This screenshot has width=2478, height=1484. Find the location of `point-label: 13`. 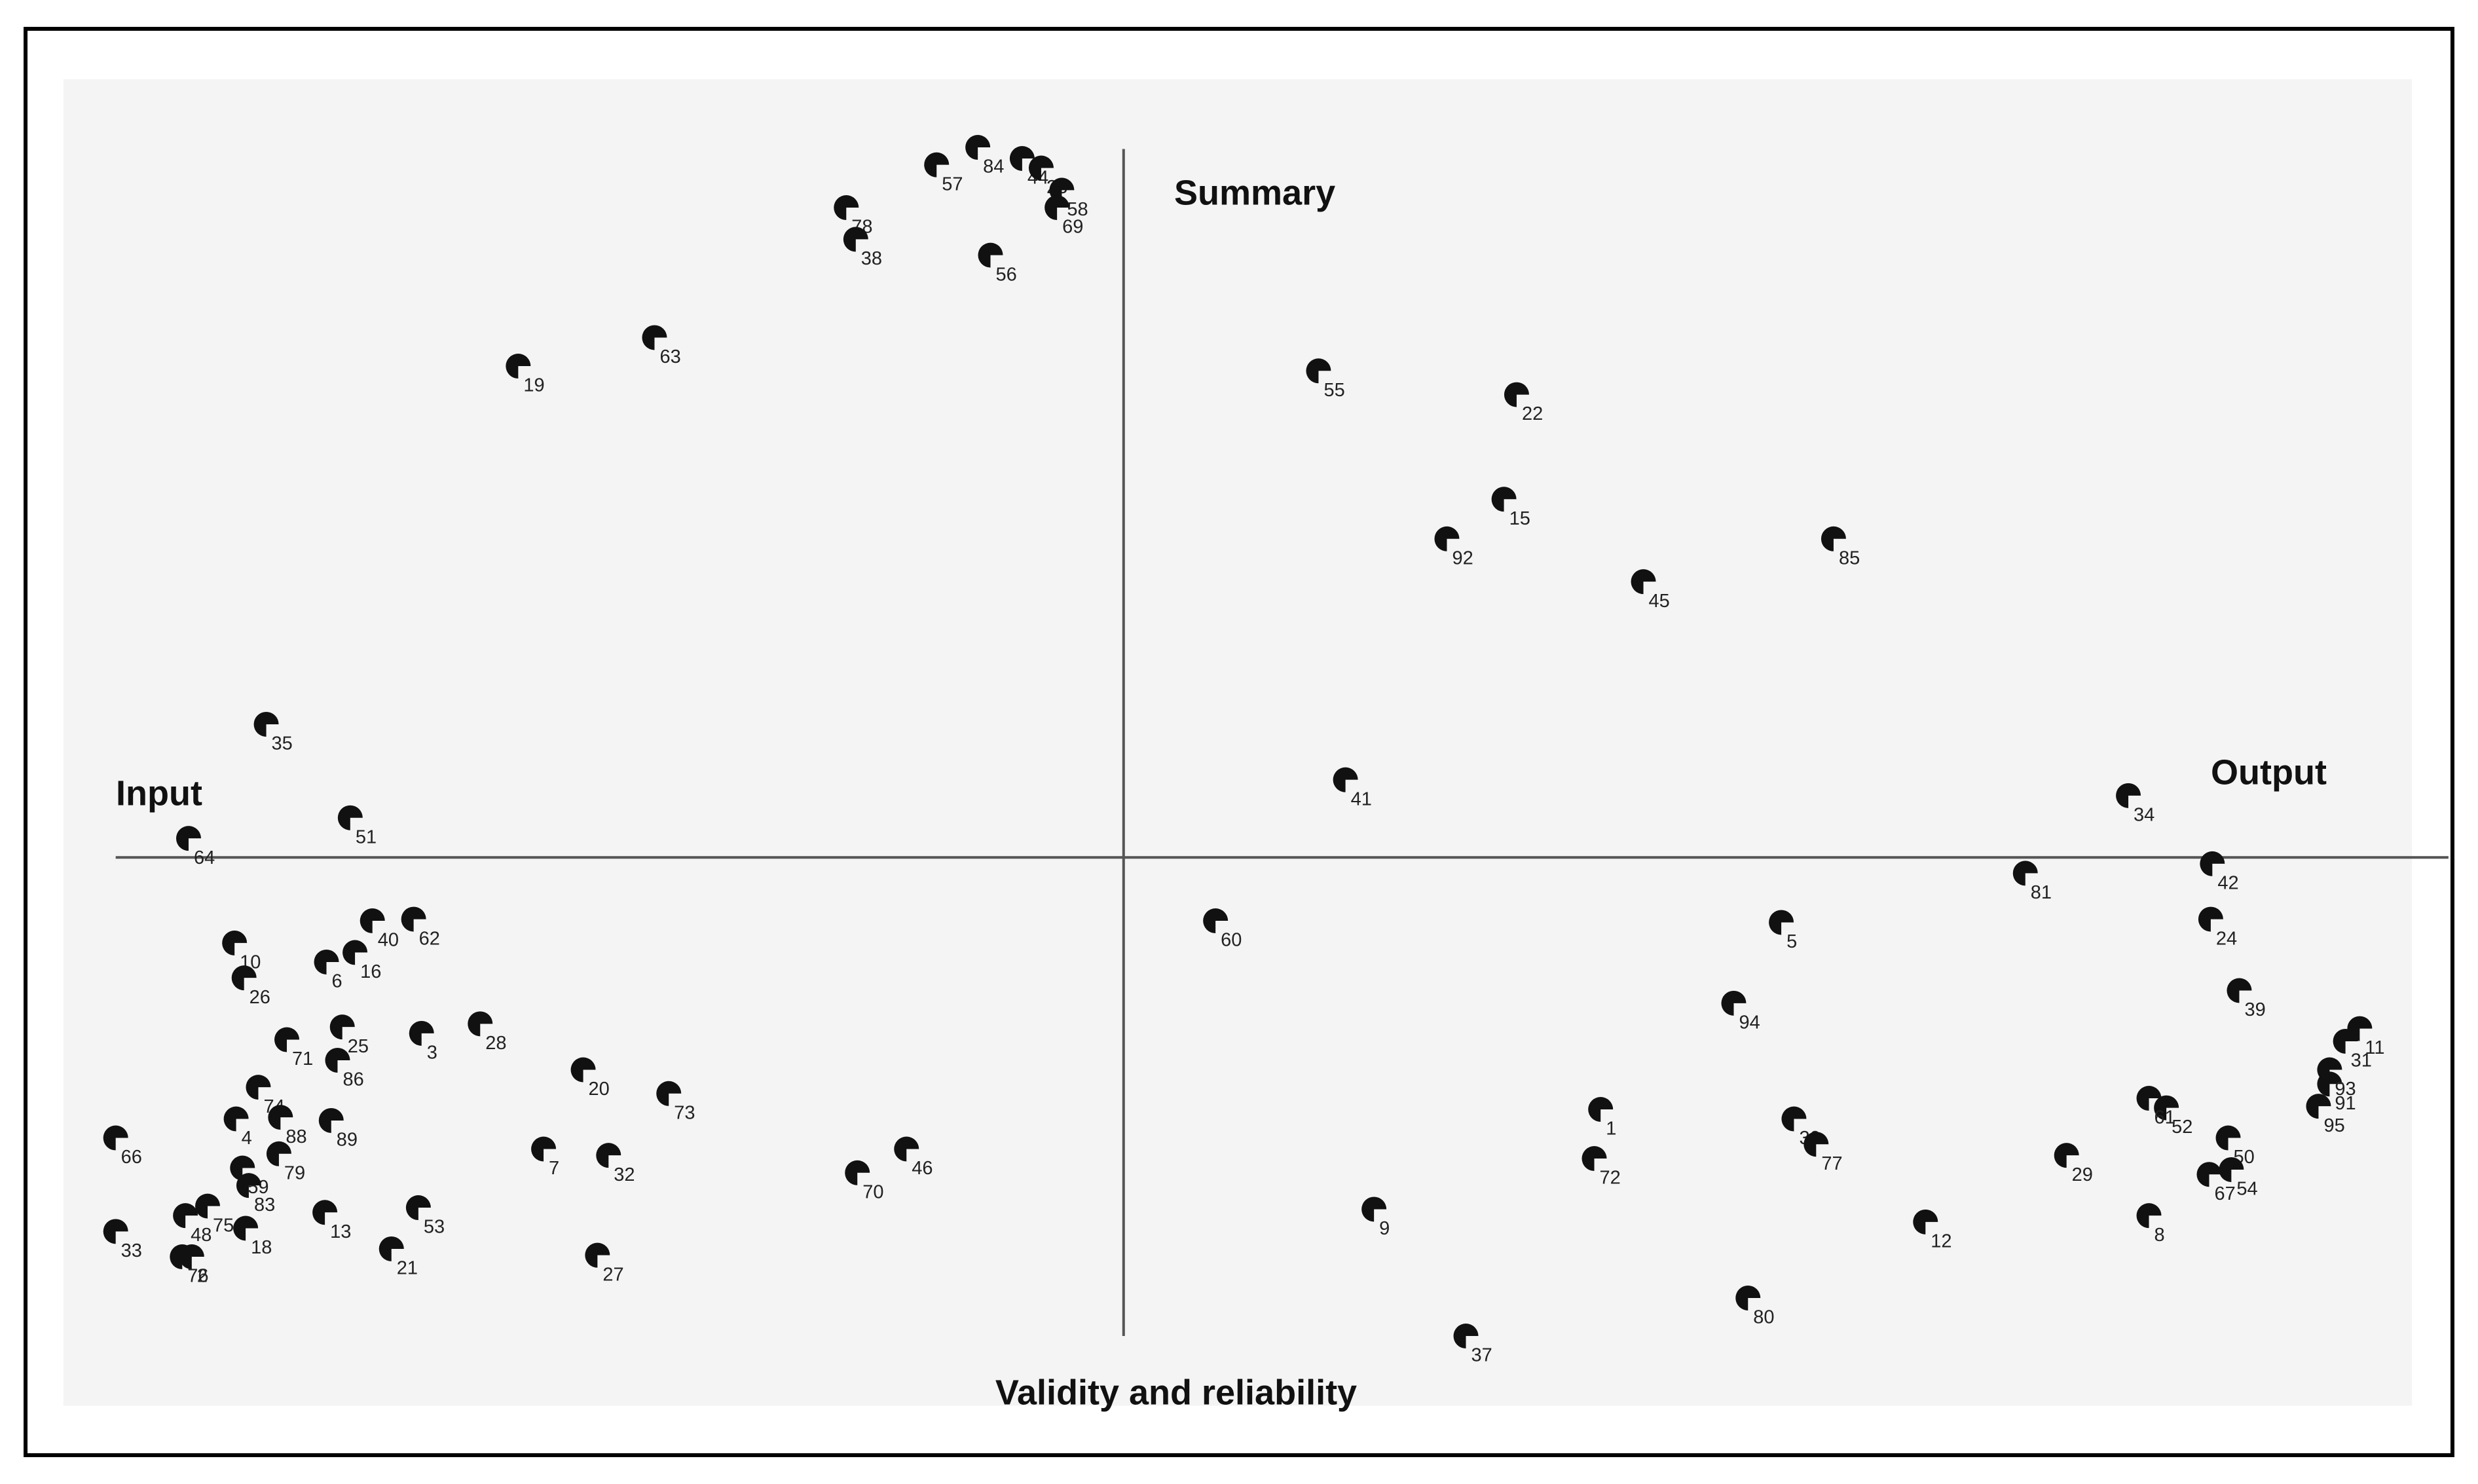

point-label: 13 is located at coordinates (340, 1231).